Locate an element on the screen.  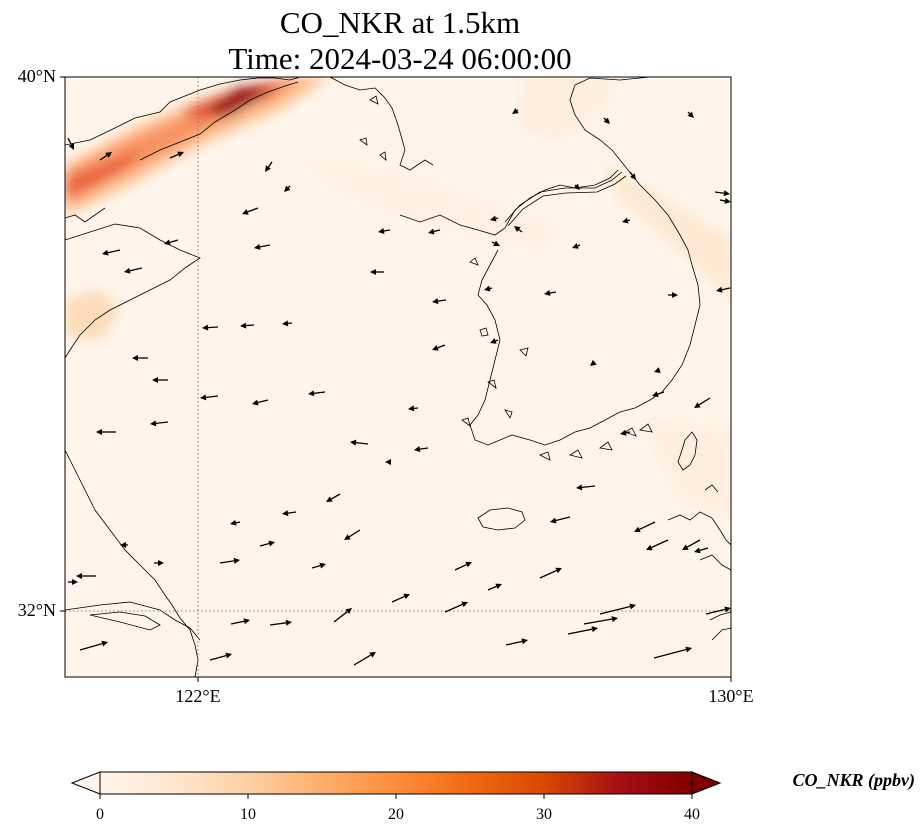
coast-china-east is located at coordinates (132, 563).